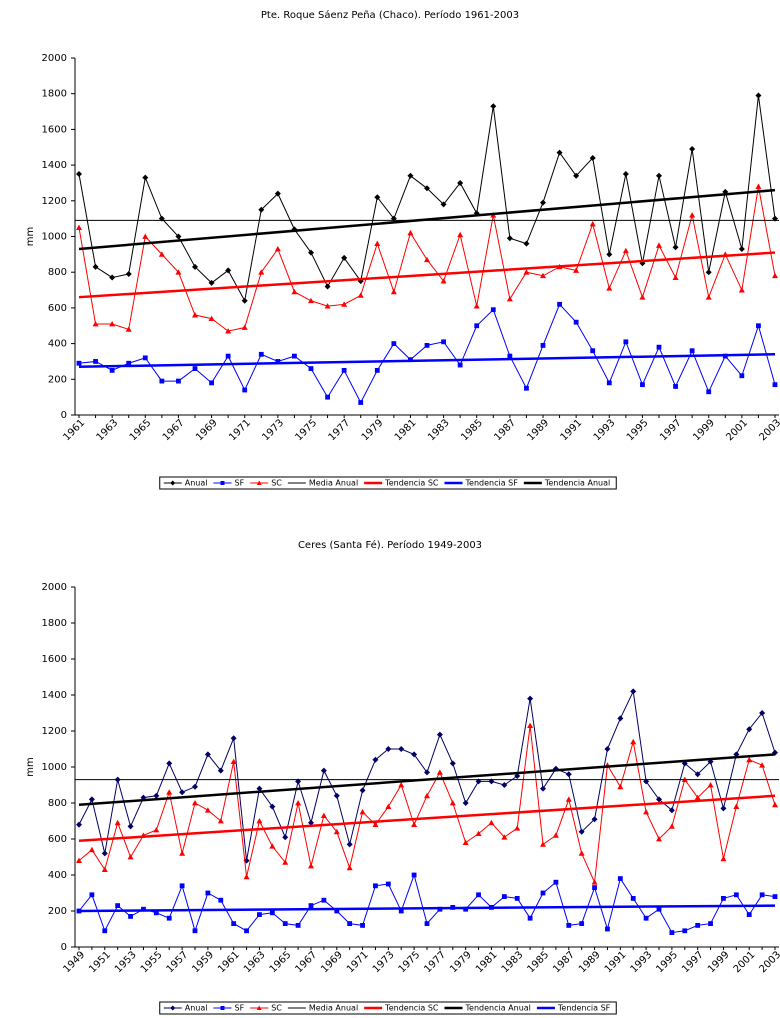 Image resolution: width=780 pixels, height=1018 pixels. Describe the element at coordinates (605, 430) in the screenshot. I see `x-tick-label: 1993` at that location.